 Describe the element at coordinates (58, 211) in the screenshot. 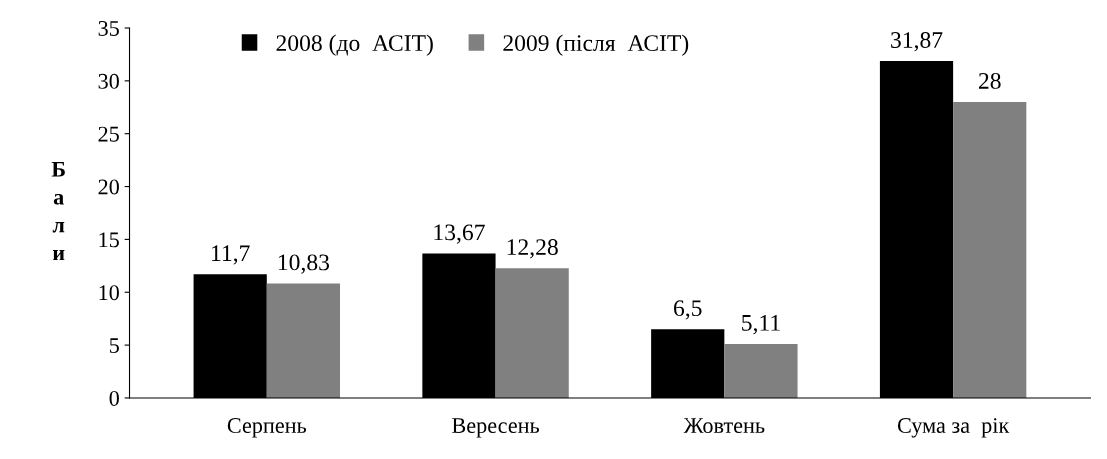

I see `y-axis-title: Бали` at that location.